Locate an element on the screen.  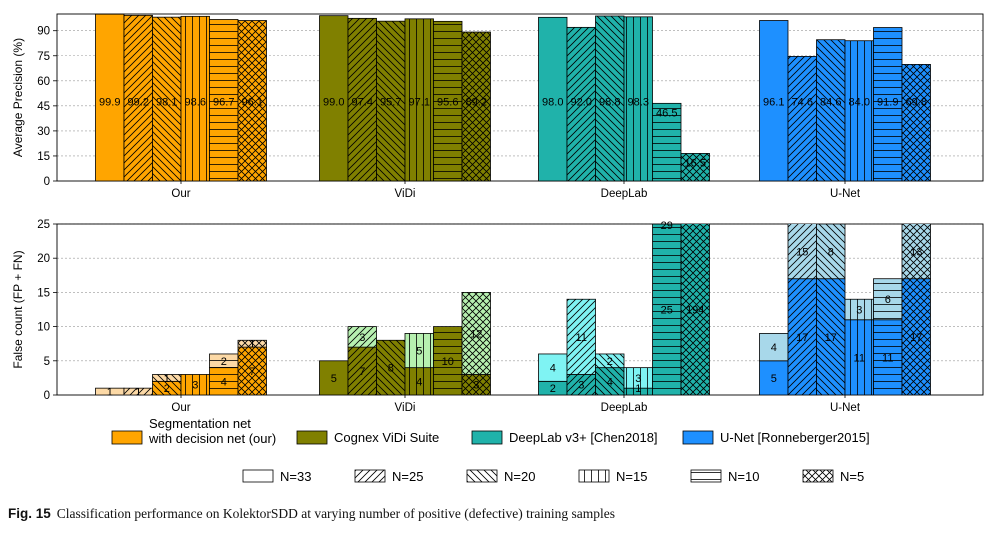
fc-fp-label: 12 is located at coordinates (476, 334).